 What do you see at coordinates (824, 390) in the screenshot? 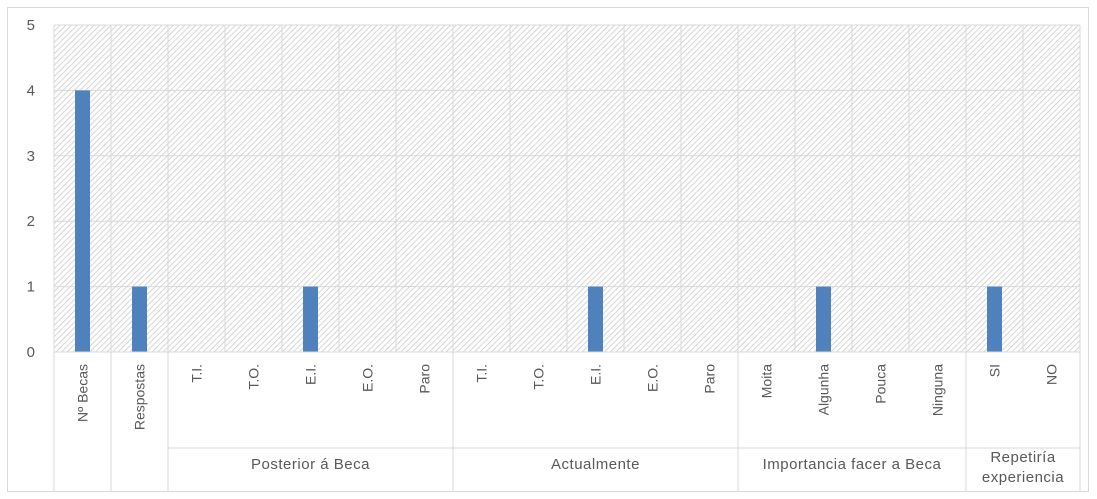
I see `x-tick-label: Algunha` at bounding box center [824, 390].